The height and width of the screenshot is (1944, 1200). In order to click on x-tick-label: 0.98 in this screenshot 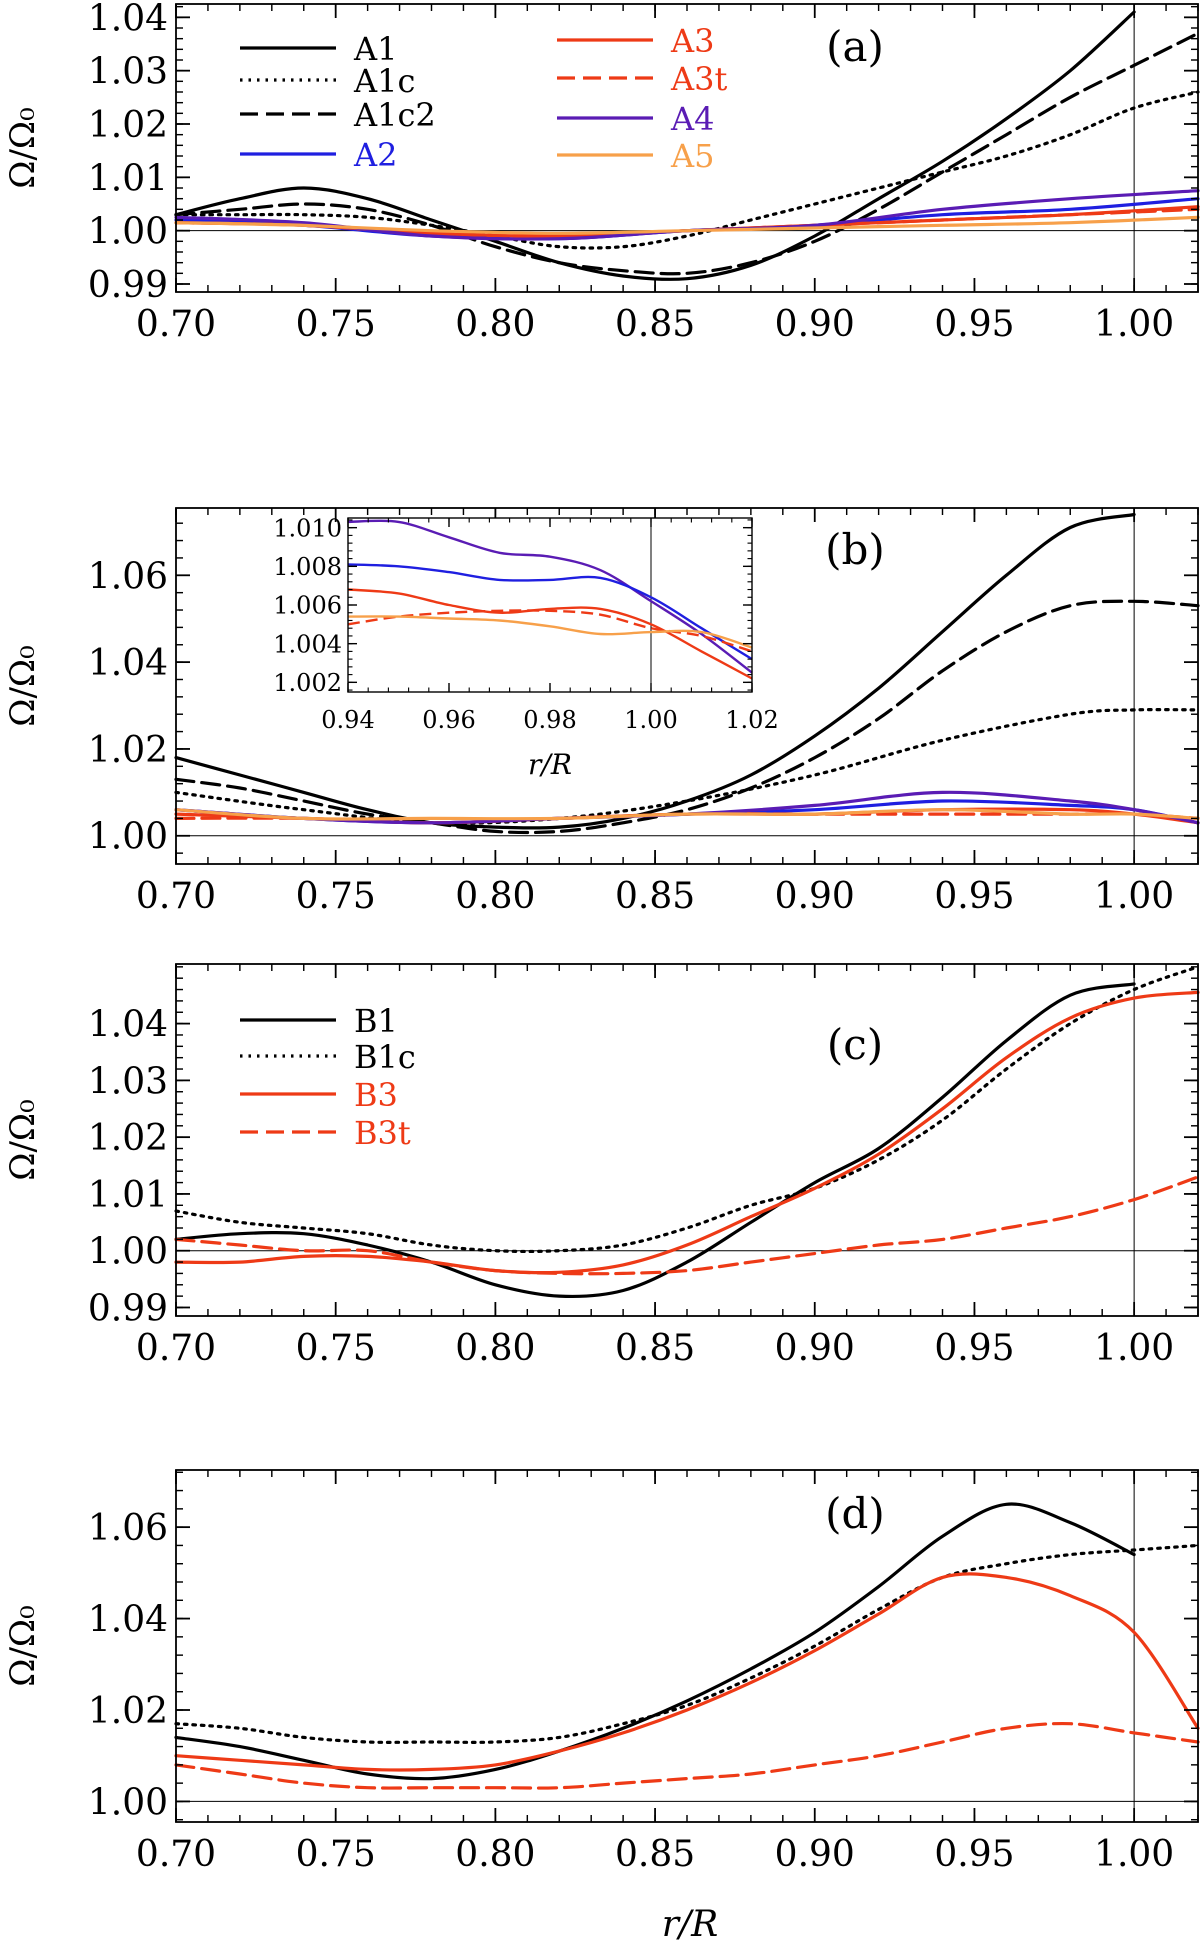, I will do `click(549, 720)`.